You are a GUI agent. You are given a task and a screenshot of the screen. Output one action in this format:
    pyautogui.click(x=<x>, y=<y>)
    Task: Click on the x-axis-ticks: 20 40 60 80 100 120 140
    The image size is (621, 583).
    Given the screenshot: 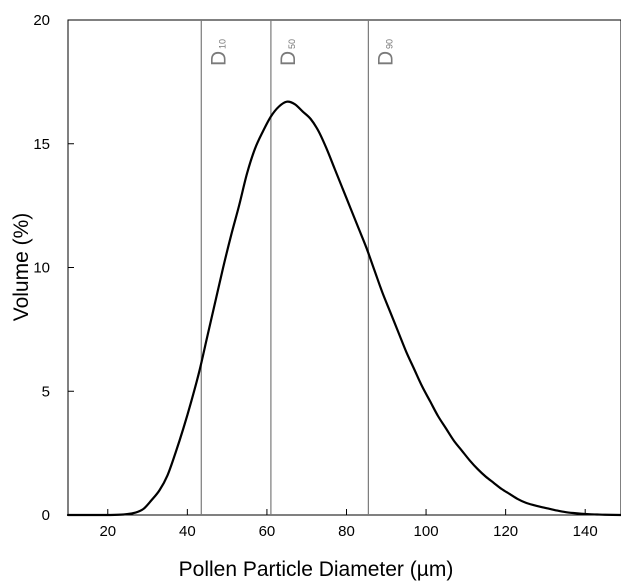 What is the action you would take?
    pyautogui.click(x=348, y=524)
    